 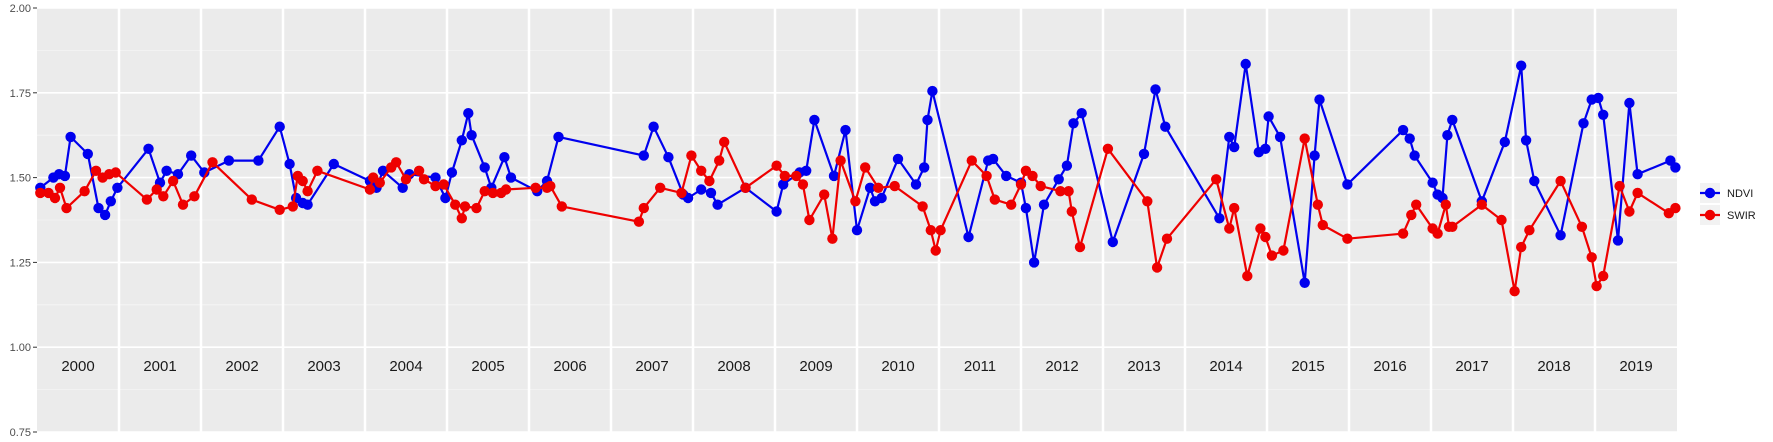 What do you see at coordinates (1061, 366) in the screenshot?
I see `year-label: 2012` at bounding box center [1061, 366].